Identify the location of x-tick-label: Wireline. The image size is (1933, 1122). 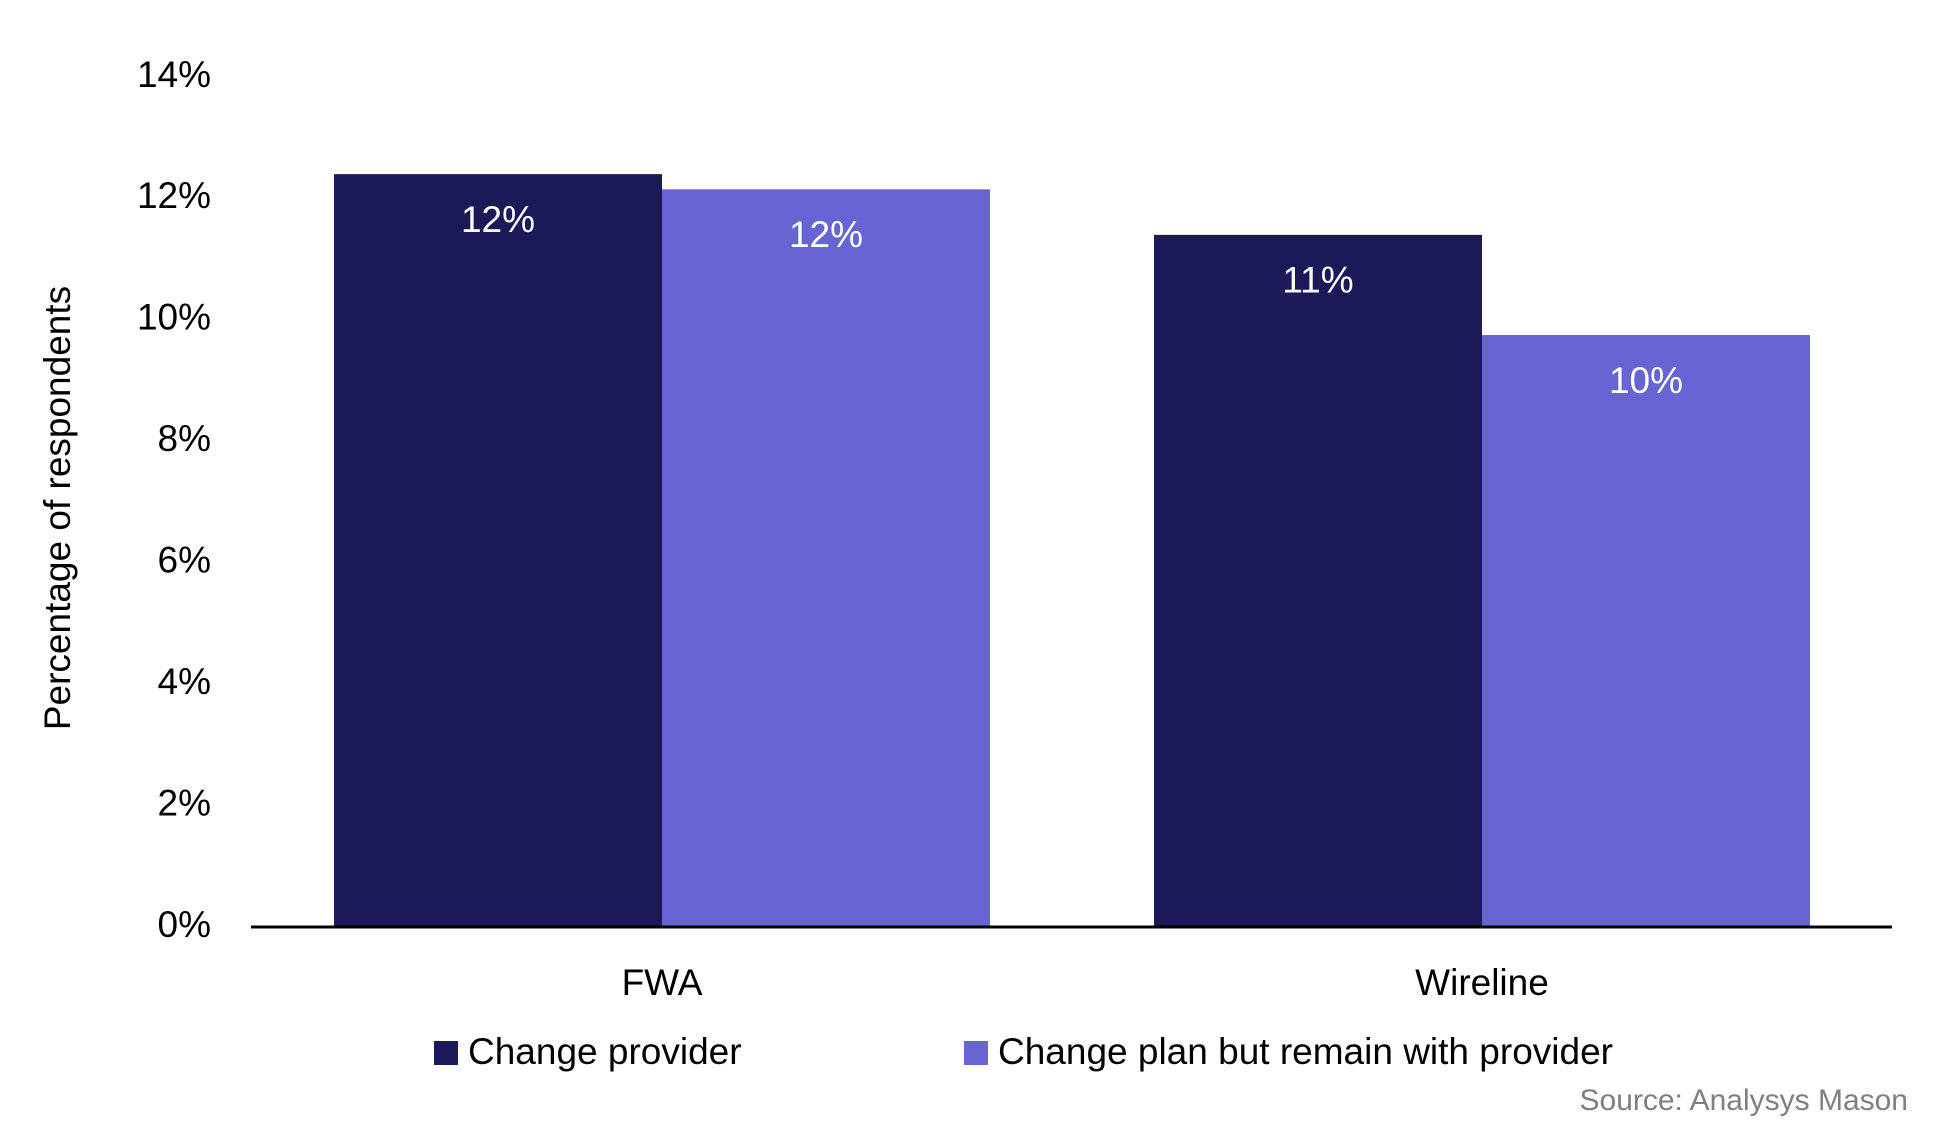
(1482, 982).